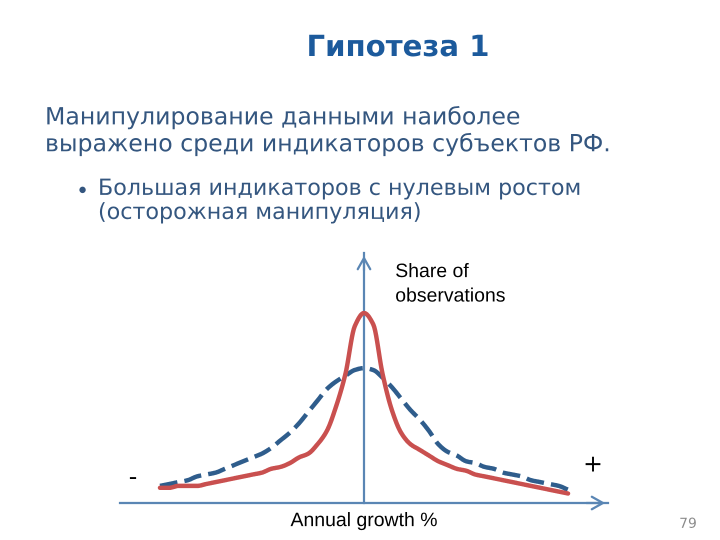 This screenshot has height=540, width=720. What do you see at coordinates (688, 523) in the screenshot?
I see `text: 79` at bounding box center [688, 523].